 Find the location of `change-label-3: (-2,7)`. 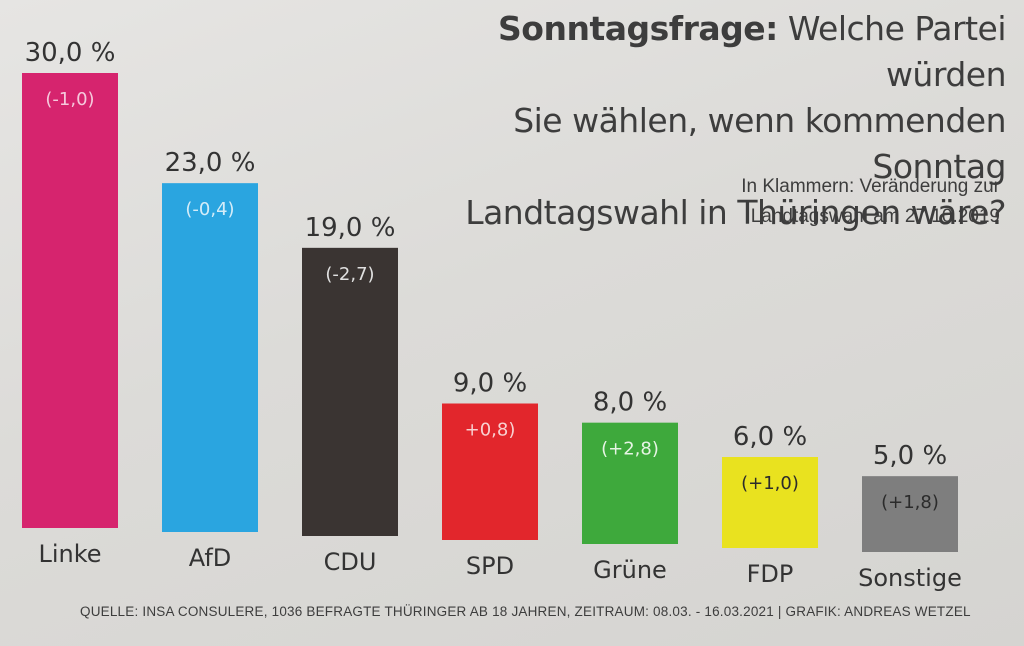

change-label-3: (-2,7) is located at coordinates (349, 274).